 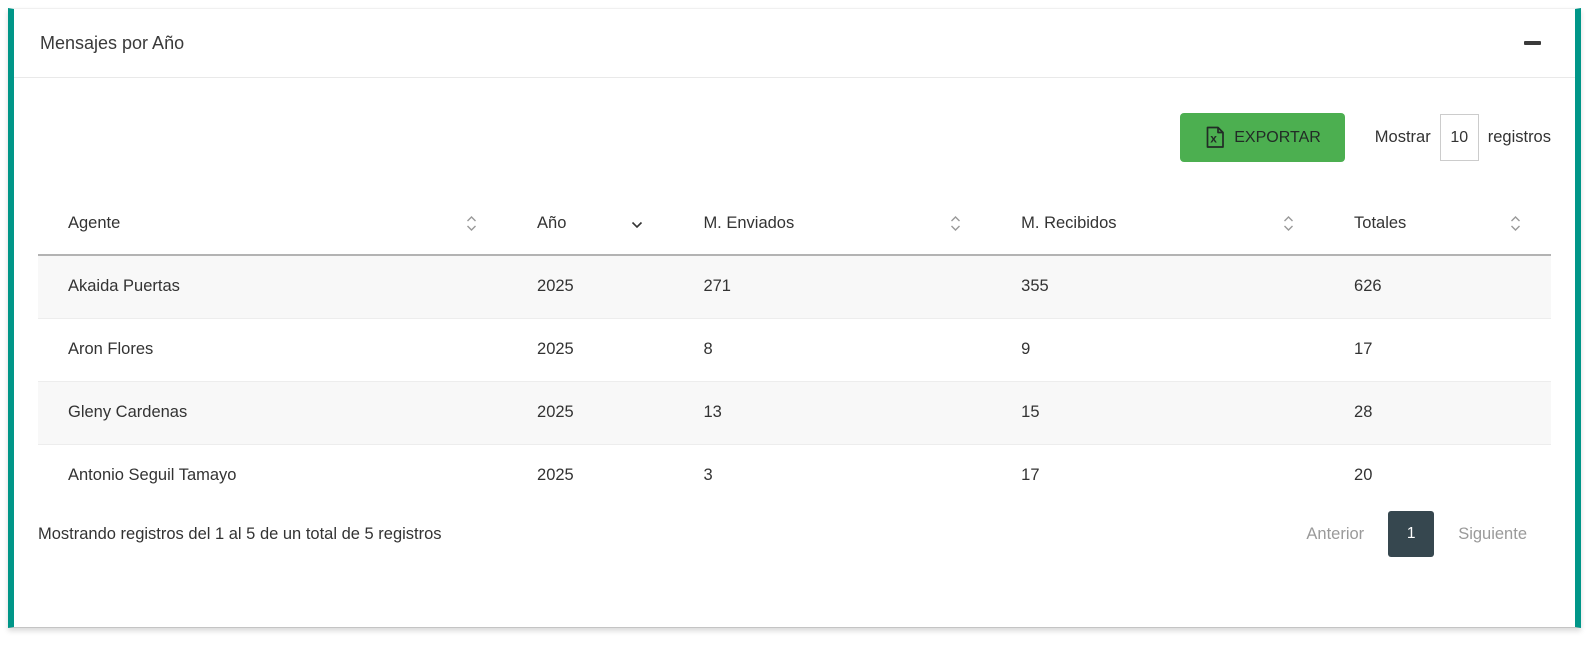 I want to click on next-page-button: Siguiente, so click(x=1492, y=534).